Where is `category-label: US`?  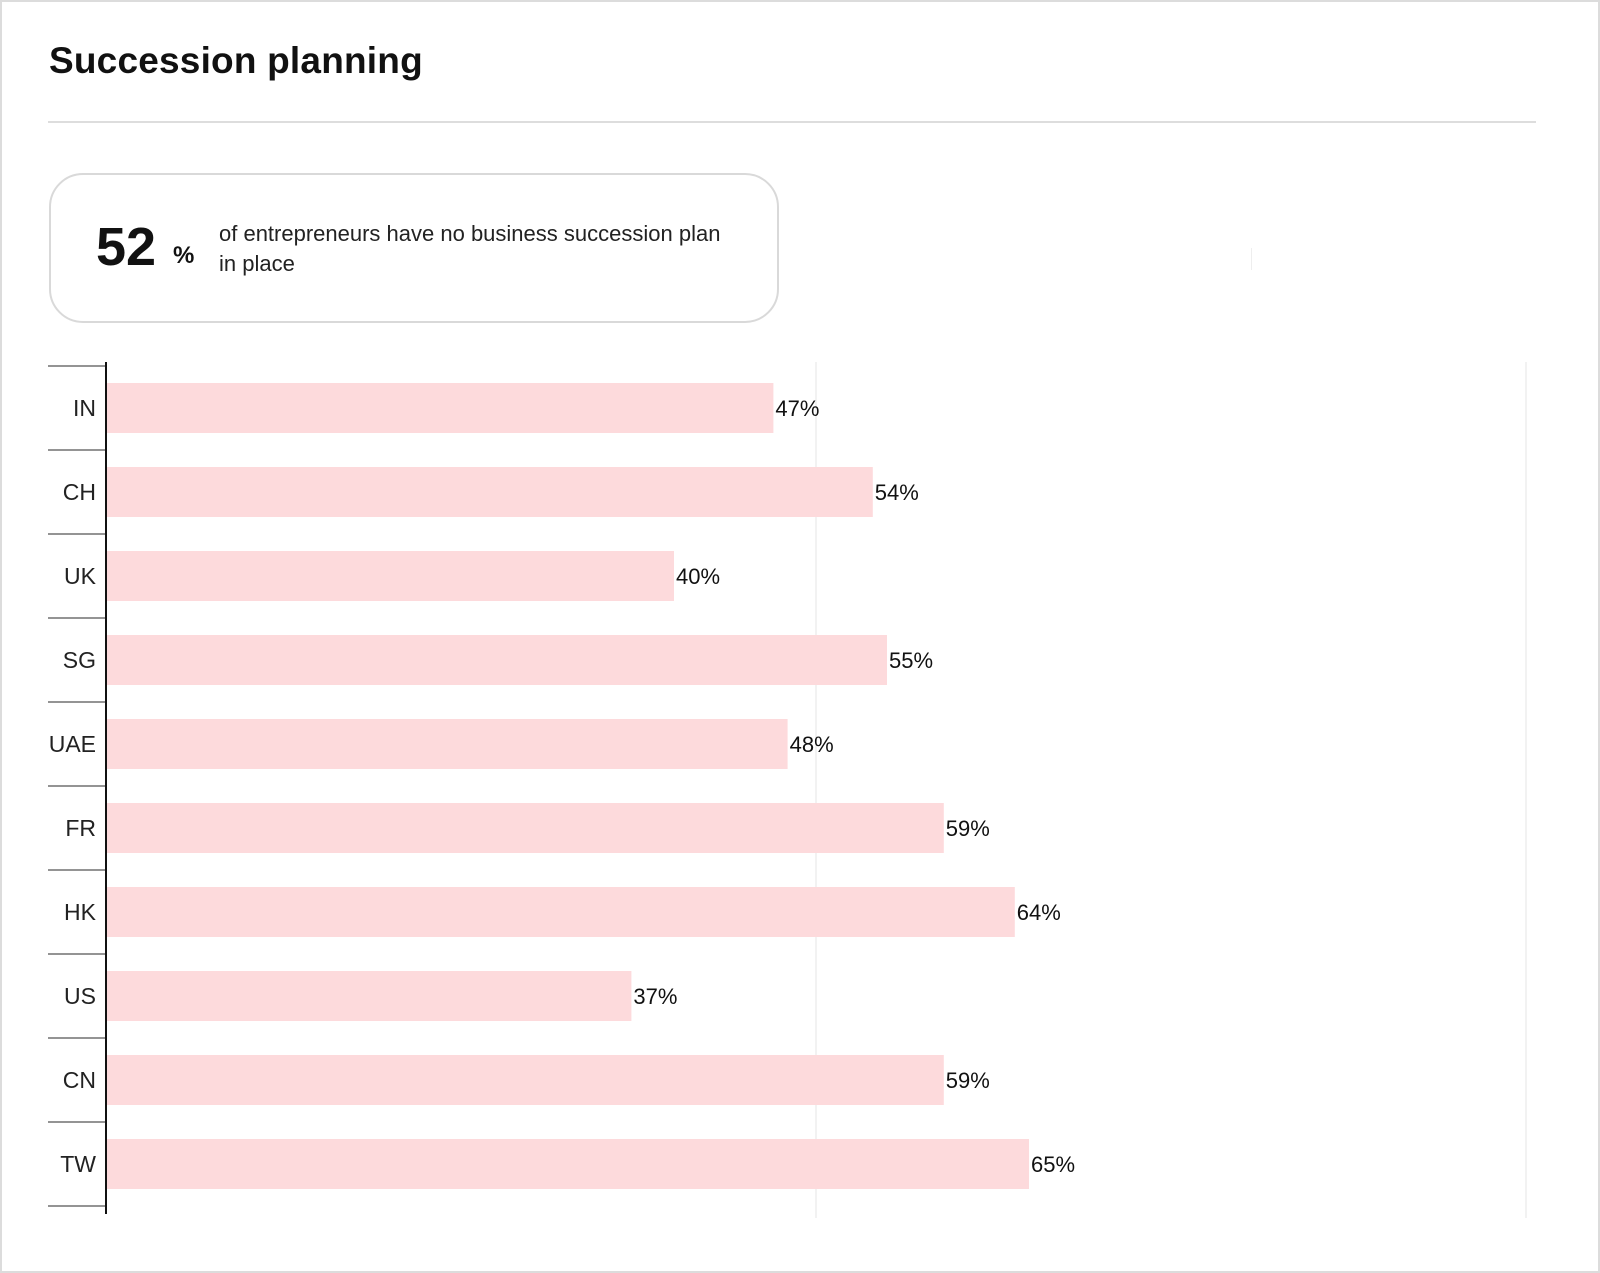 category-label: US is located at coordinates (80, 996).